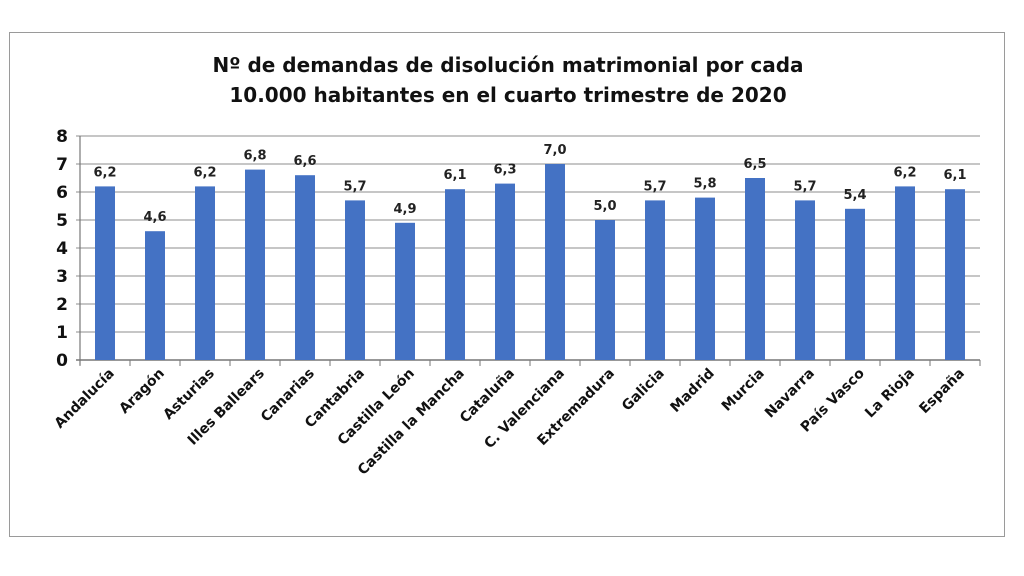 The image size is (1024, 576). I want to click on y-tick-label: 6, so click(62, 193).